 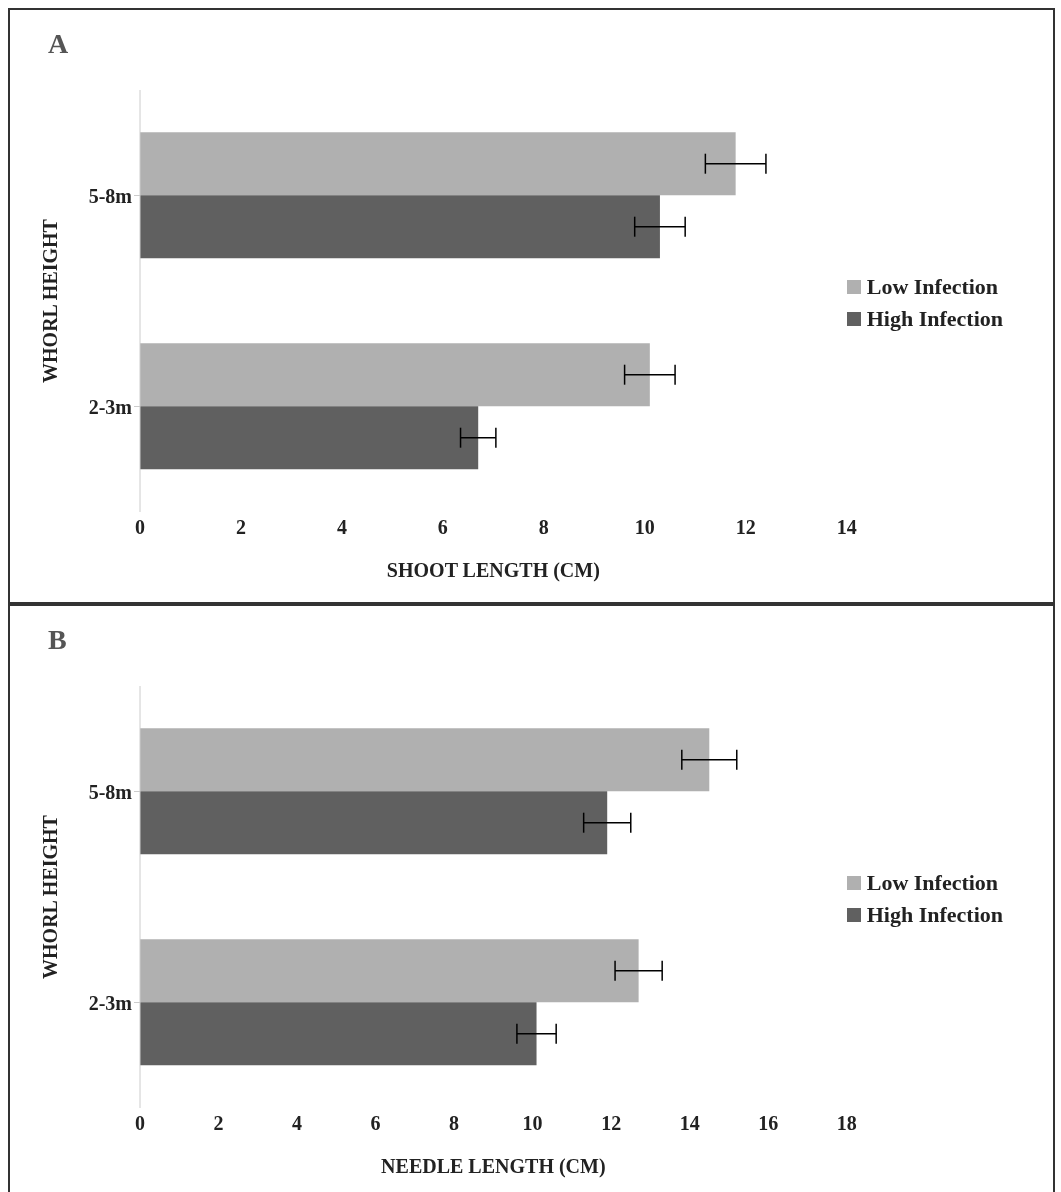 I want to click on chart-title: B, so click(x=57, y=640).